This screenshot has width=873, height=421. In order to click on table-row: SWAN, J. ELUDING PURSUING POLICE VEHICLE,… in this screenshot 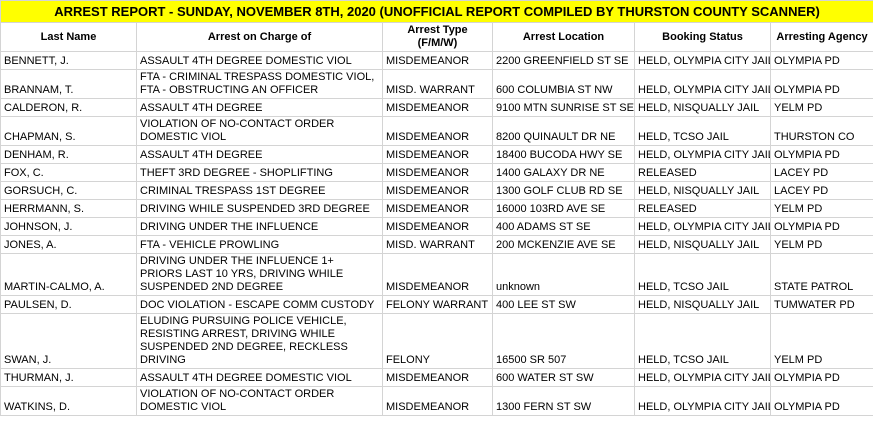, I will do `click(436, 341)`.